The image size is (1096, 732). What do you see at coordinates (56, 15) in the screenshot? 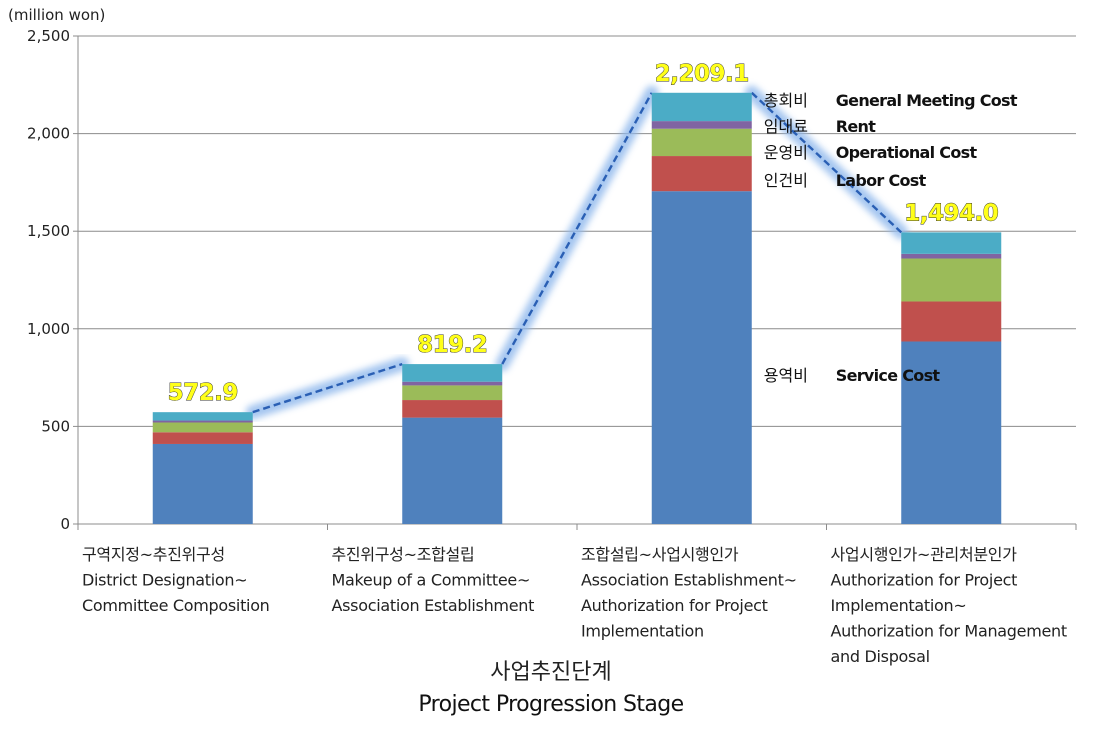
I see `y-axis-unit-label: (million won)` at bounding box center [56, 15].